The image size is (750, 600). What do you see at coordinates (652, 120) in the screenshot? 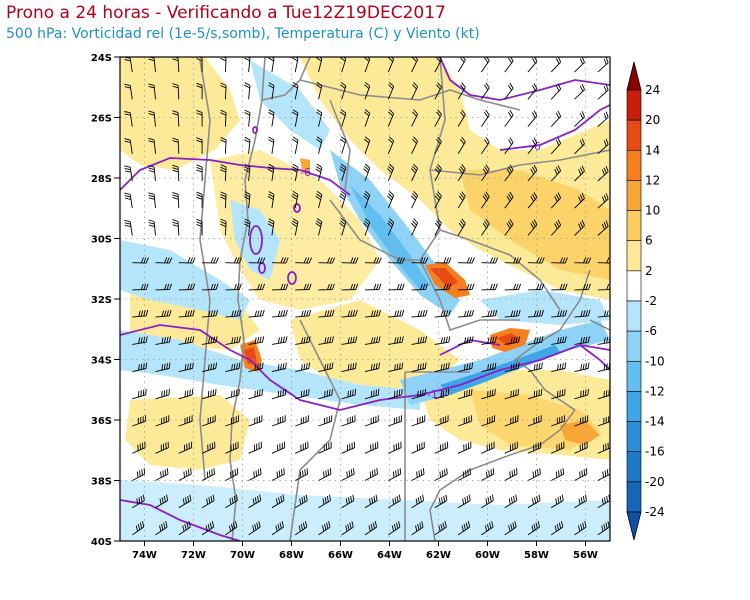
I see `colorbar-label: 20` at bounding box center [652, 120].